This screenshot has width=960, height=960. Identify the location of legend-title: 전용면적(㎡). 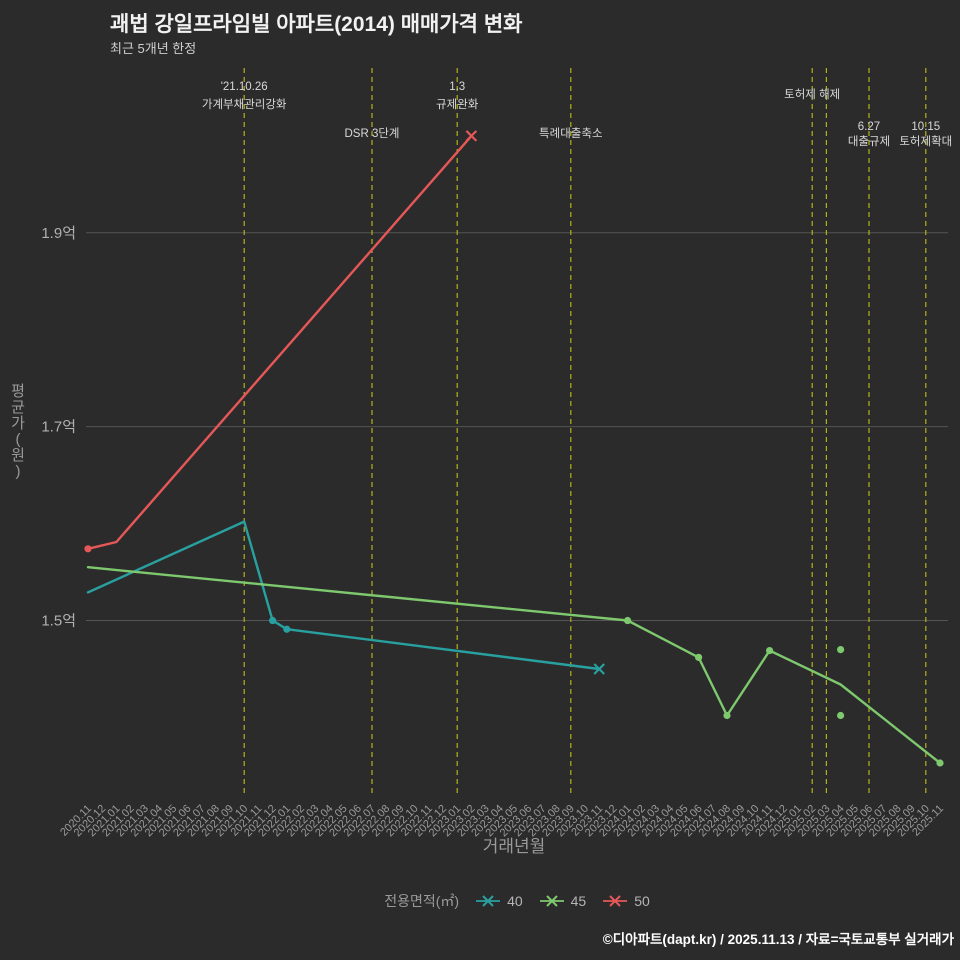
(422, 901).